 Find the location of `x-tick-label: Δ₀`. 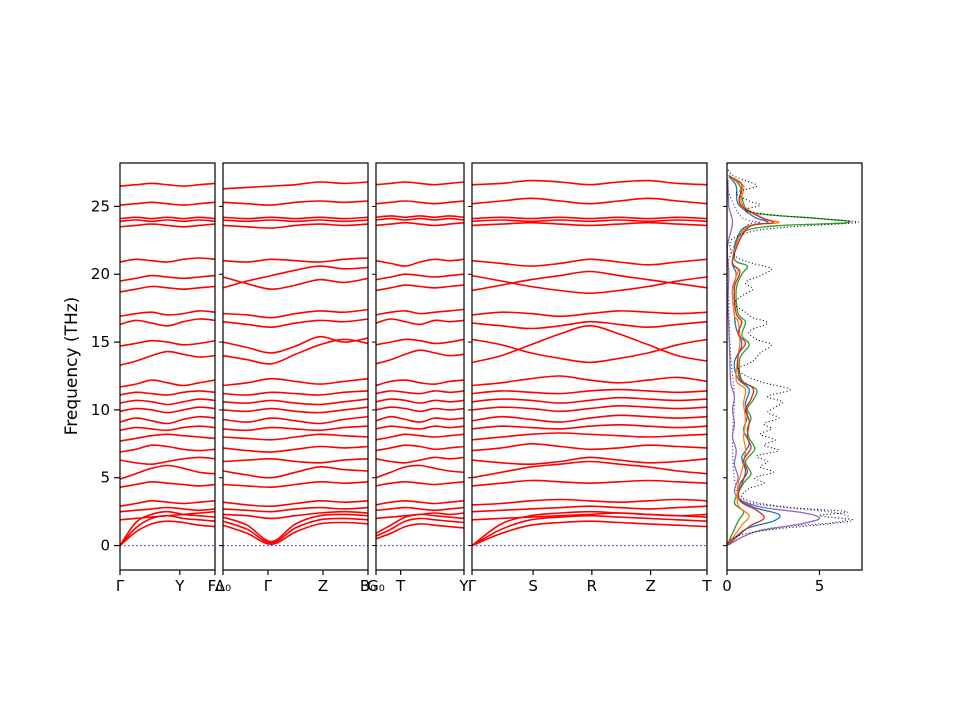

x-tick-label: Δ₀ is located at coordinates (223, 586).